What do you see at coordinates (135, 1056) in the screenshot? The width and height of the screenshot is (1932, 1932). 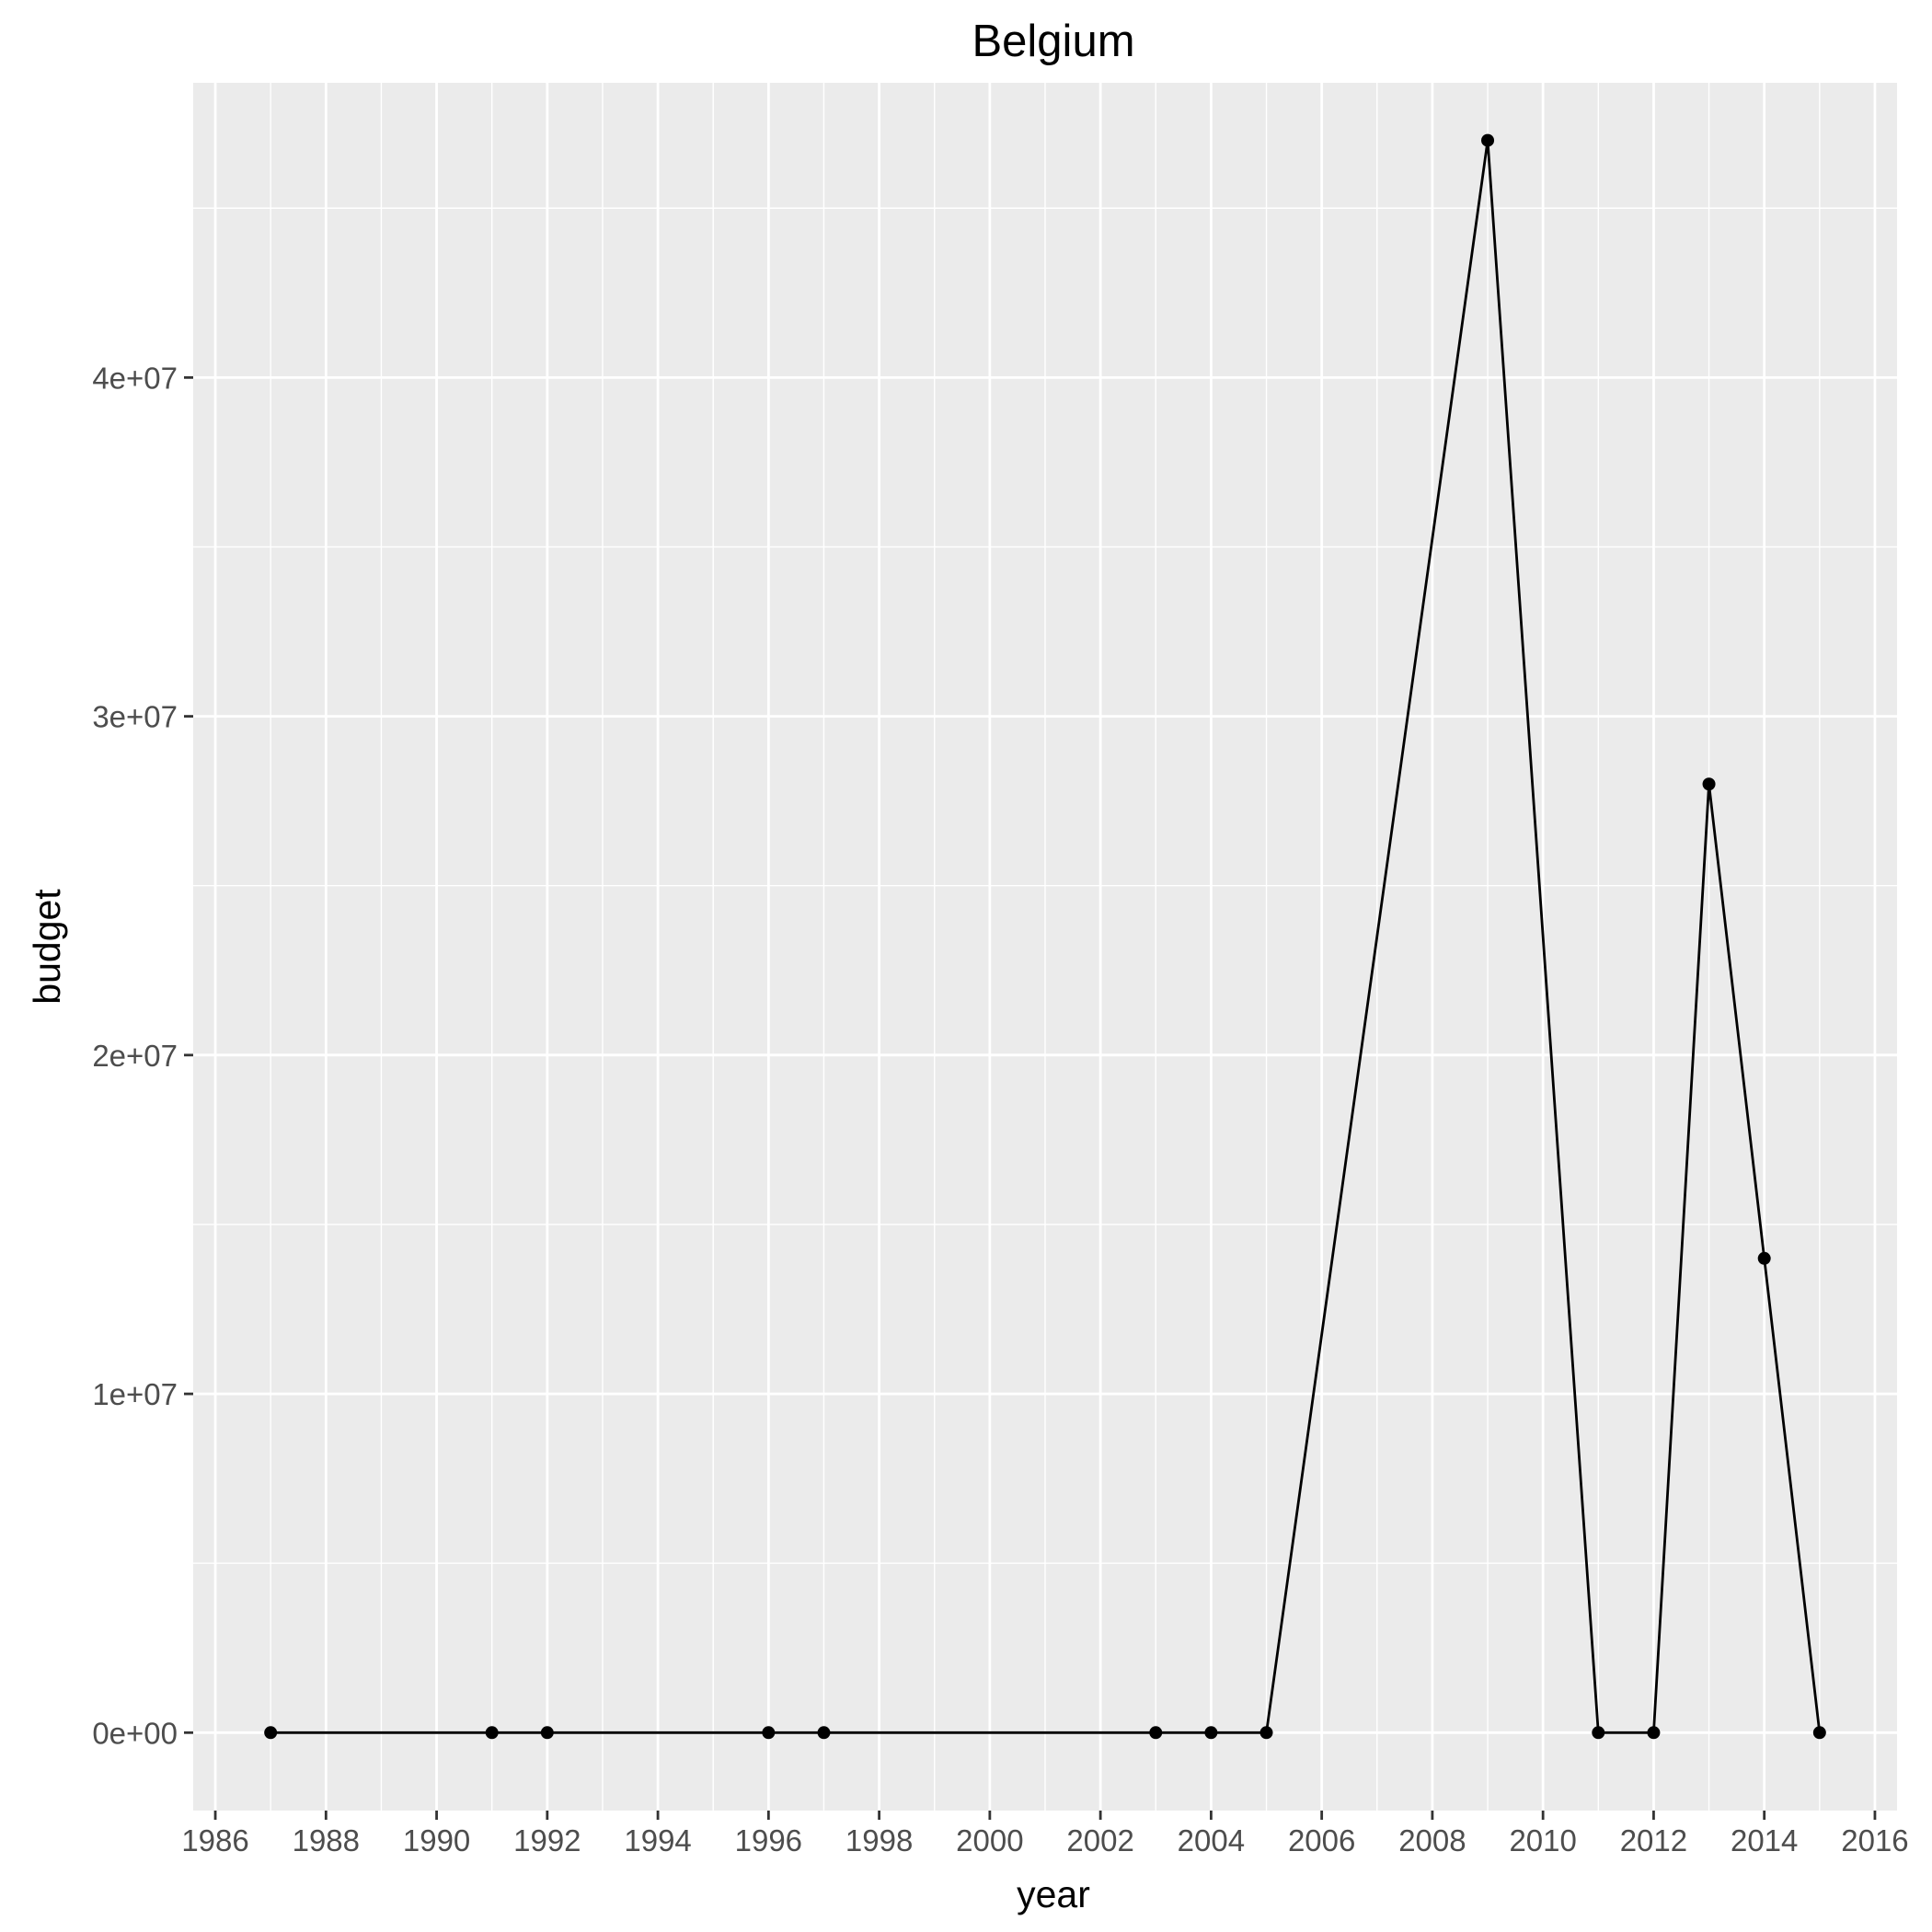 I see `y-tick-label: 2e+07` at bounding box center [135, 1056].